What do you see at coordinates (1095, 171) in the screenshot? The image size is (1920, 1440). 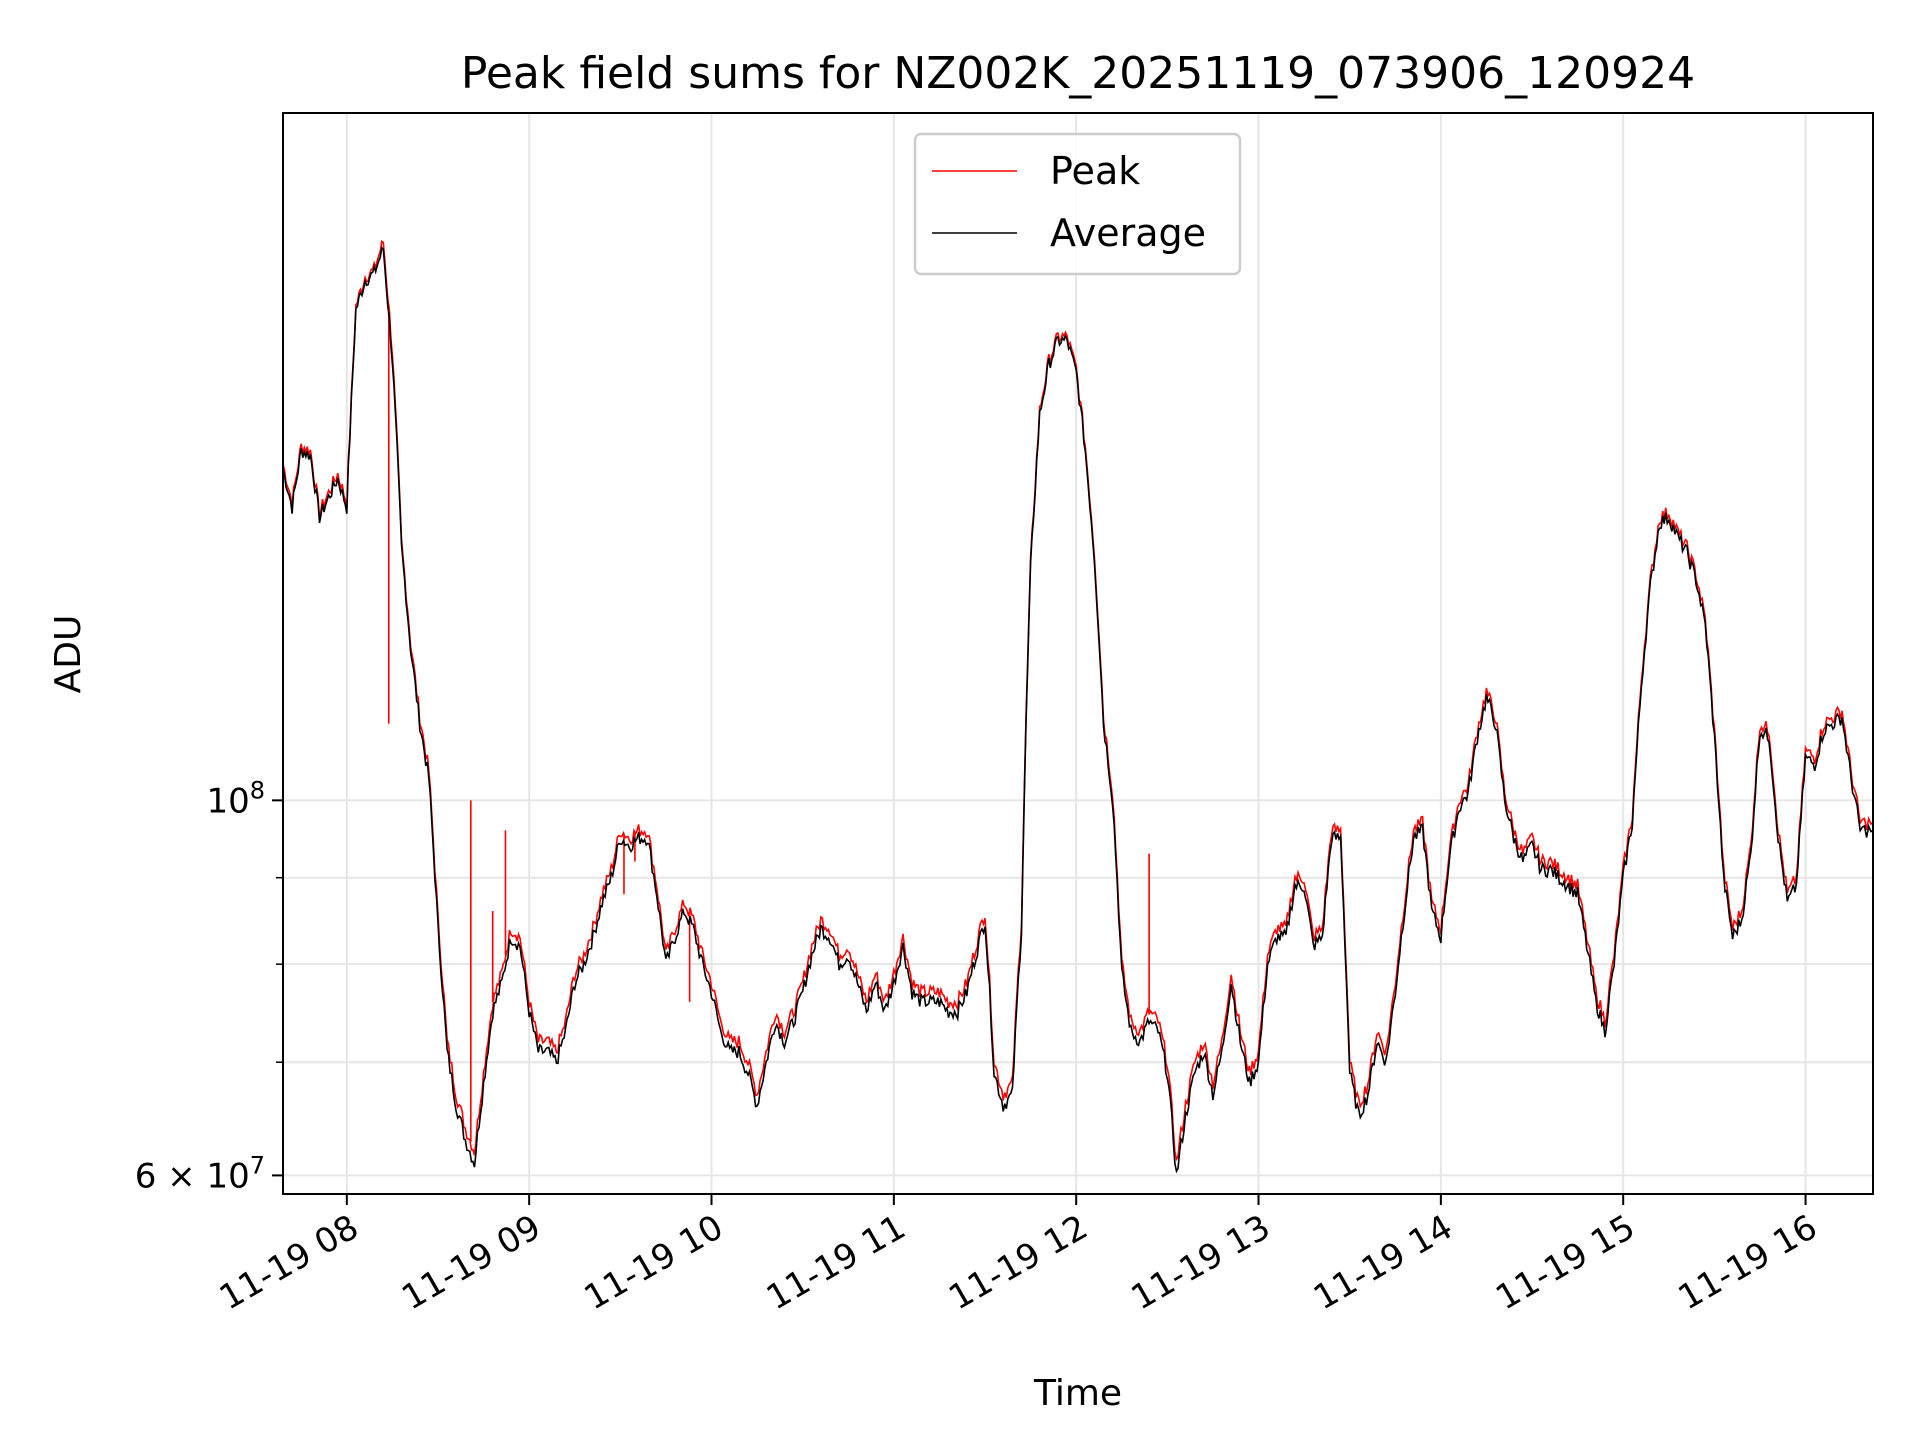 I see `legend-label-peak: Peak` at bounding box center [1095, 171].